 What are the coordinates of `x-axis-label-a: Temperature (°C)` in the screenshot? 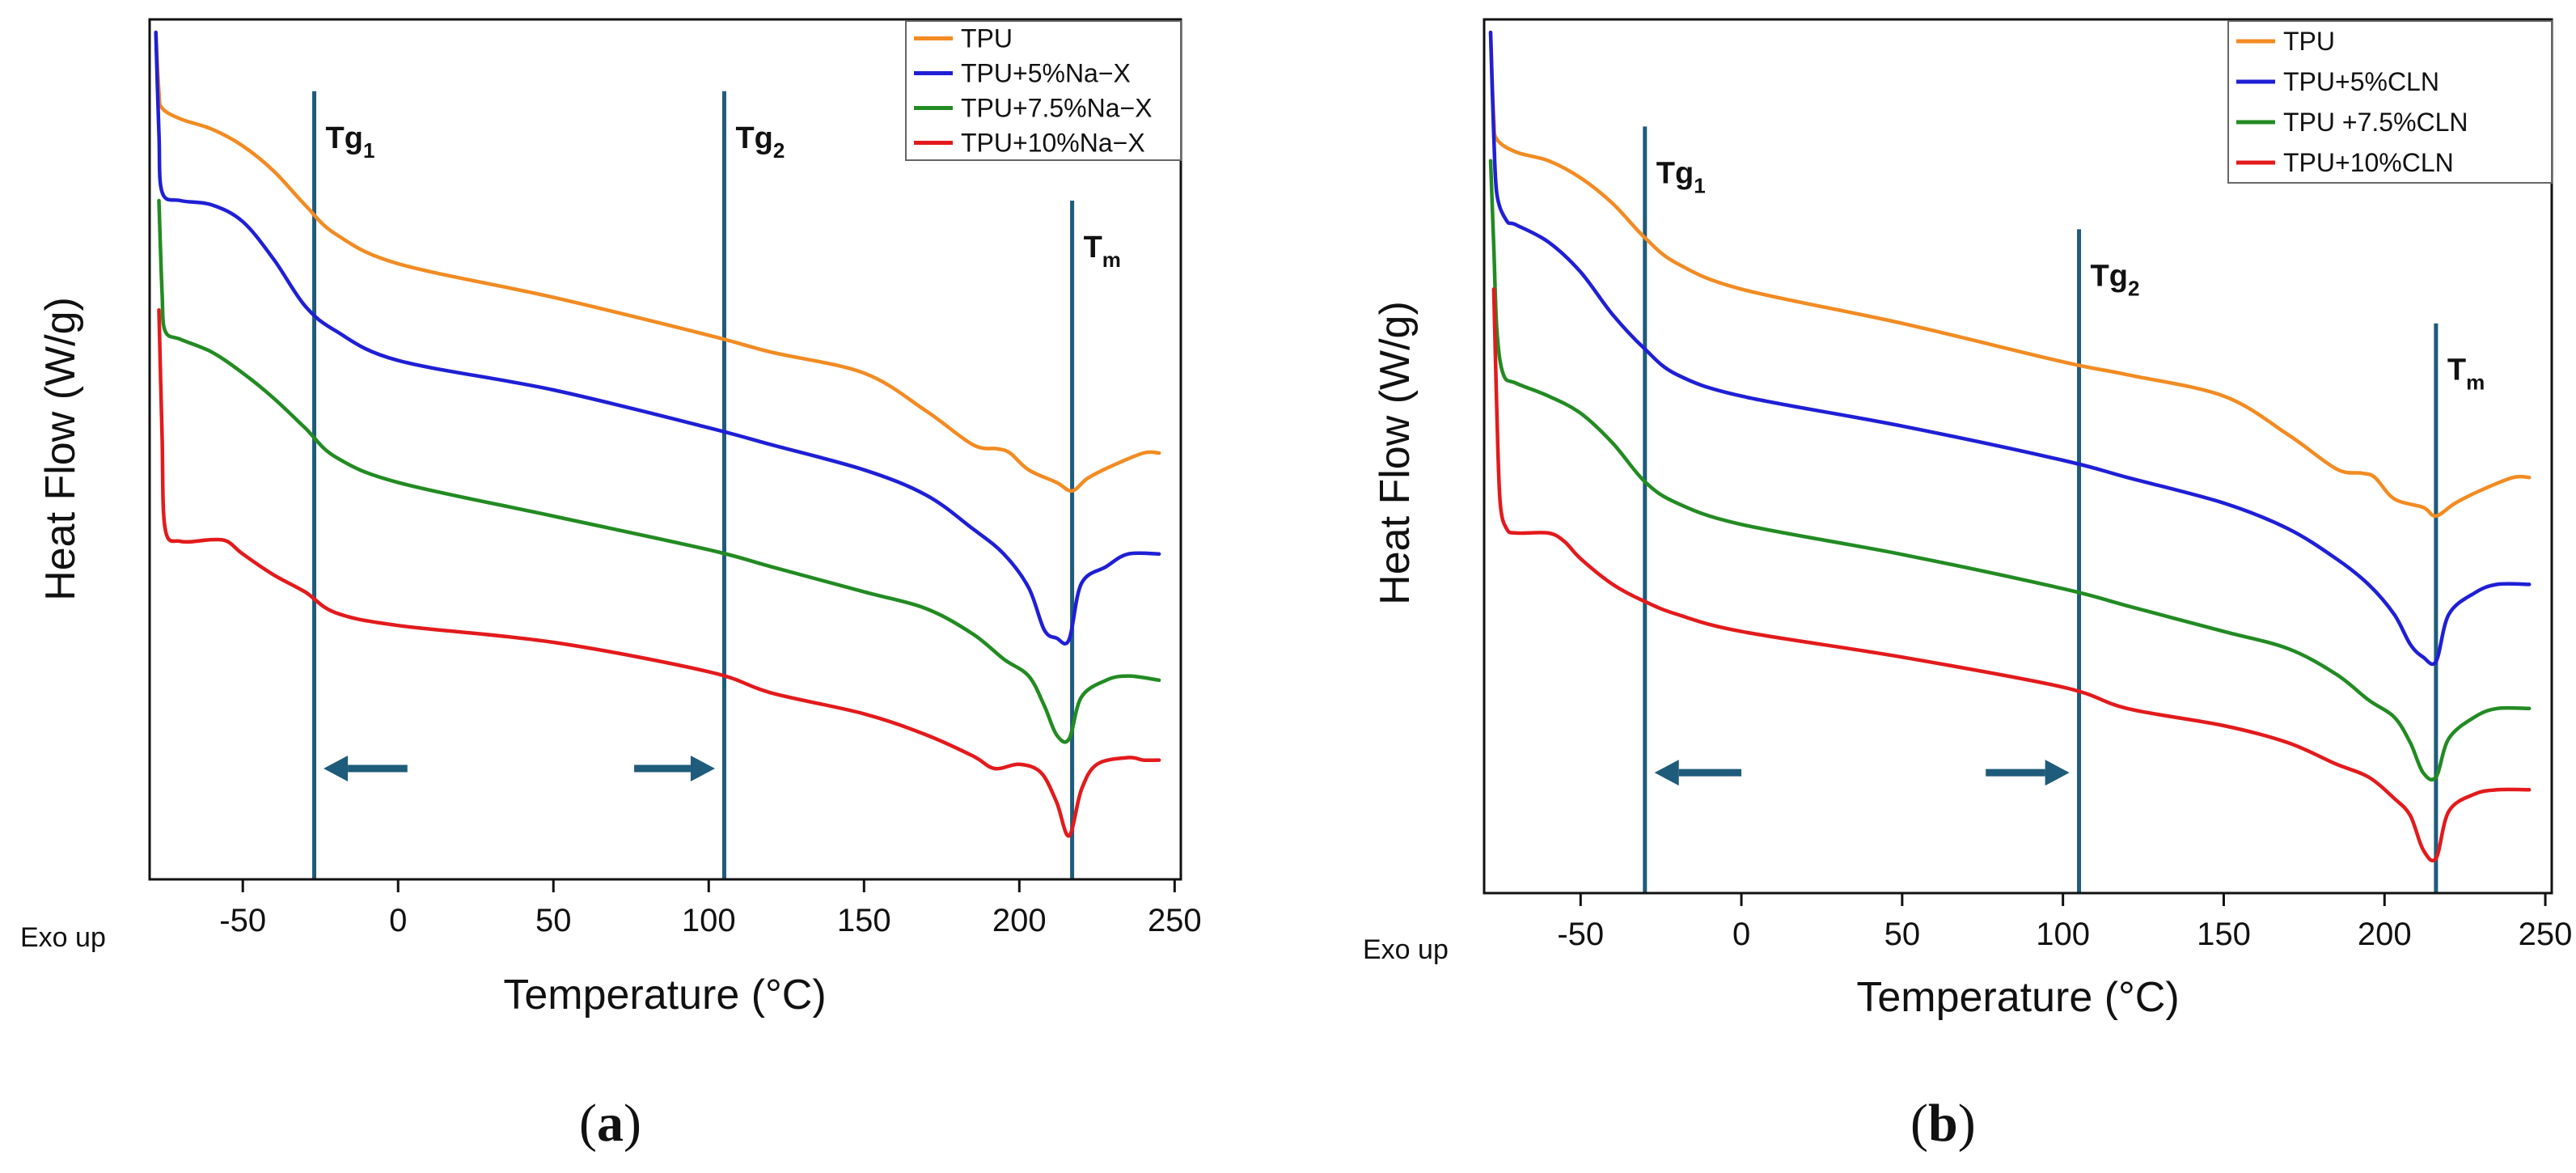 It's located at (664, 995).